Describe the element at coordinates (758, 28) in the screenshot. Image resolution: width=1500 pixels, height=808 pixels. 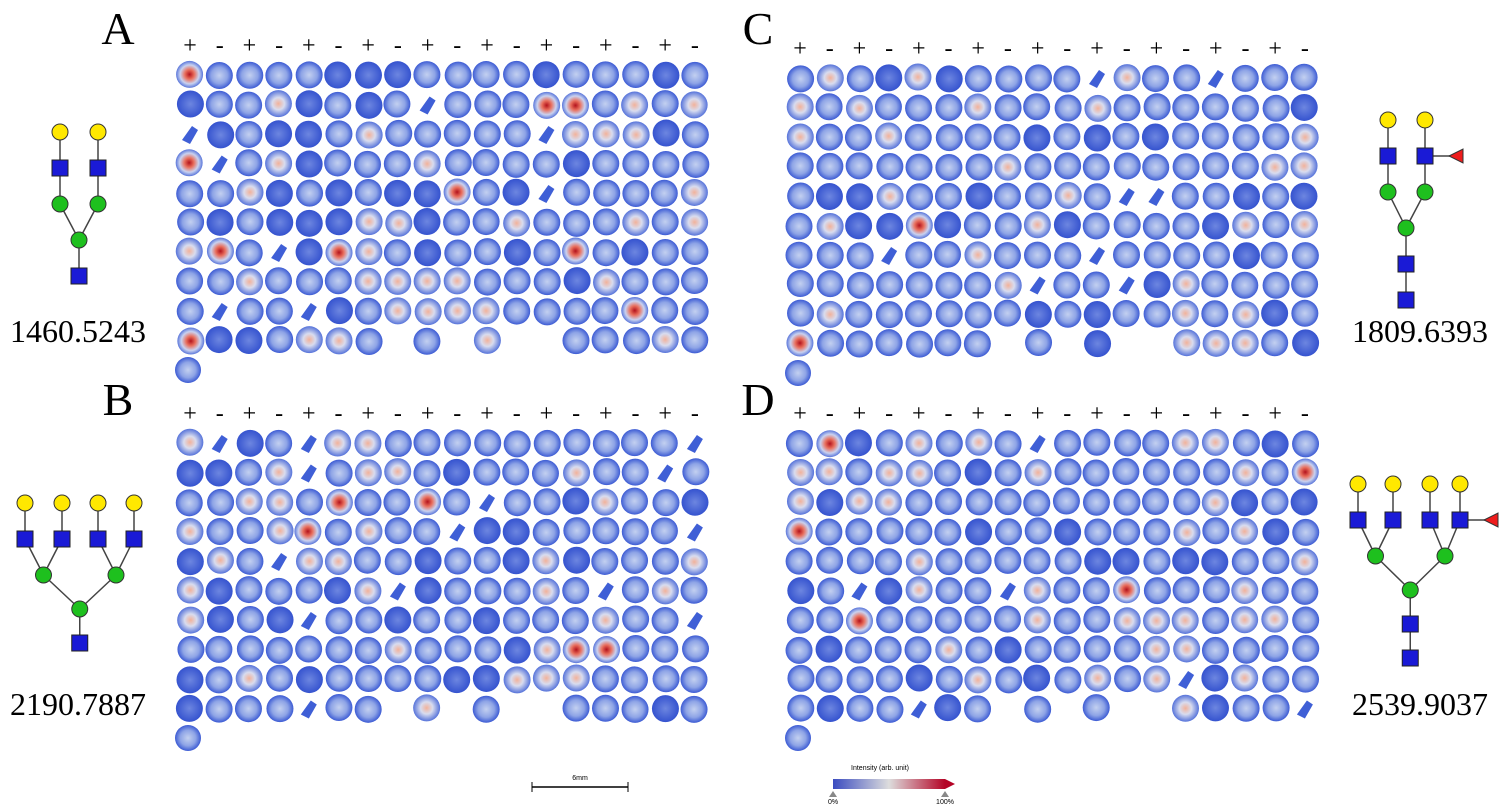
I see `panel-letter: C` at that location.